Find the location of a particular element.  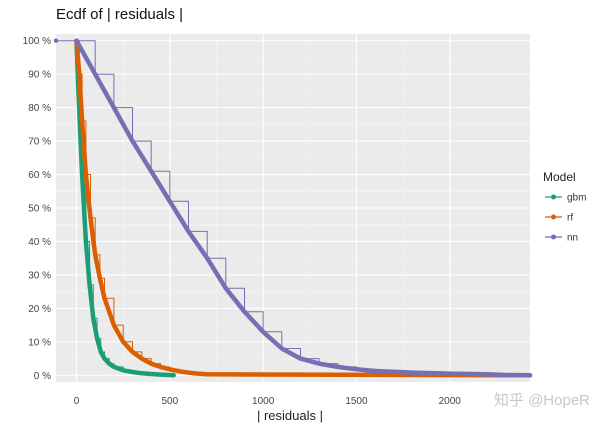

y-tick-label: 10 % is located at coordinates (39, 342).